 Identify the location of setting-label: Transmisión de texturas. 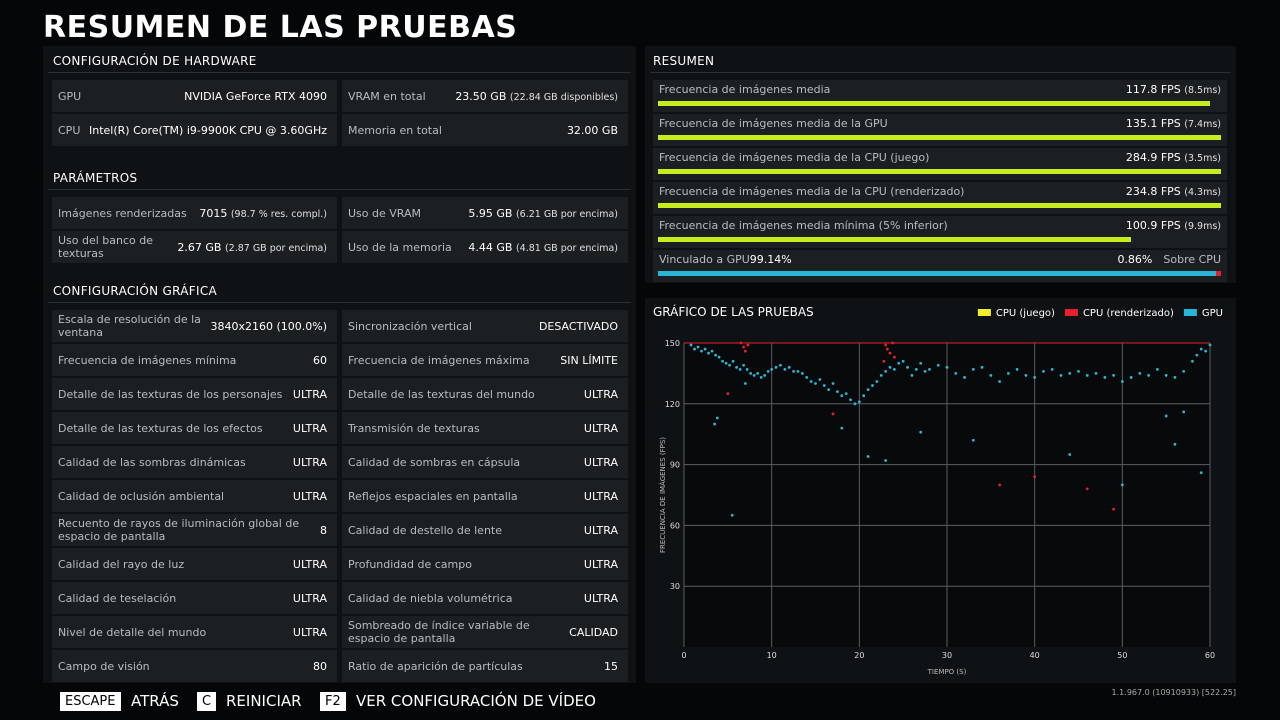
(414, 428).